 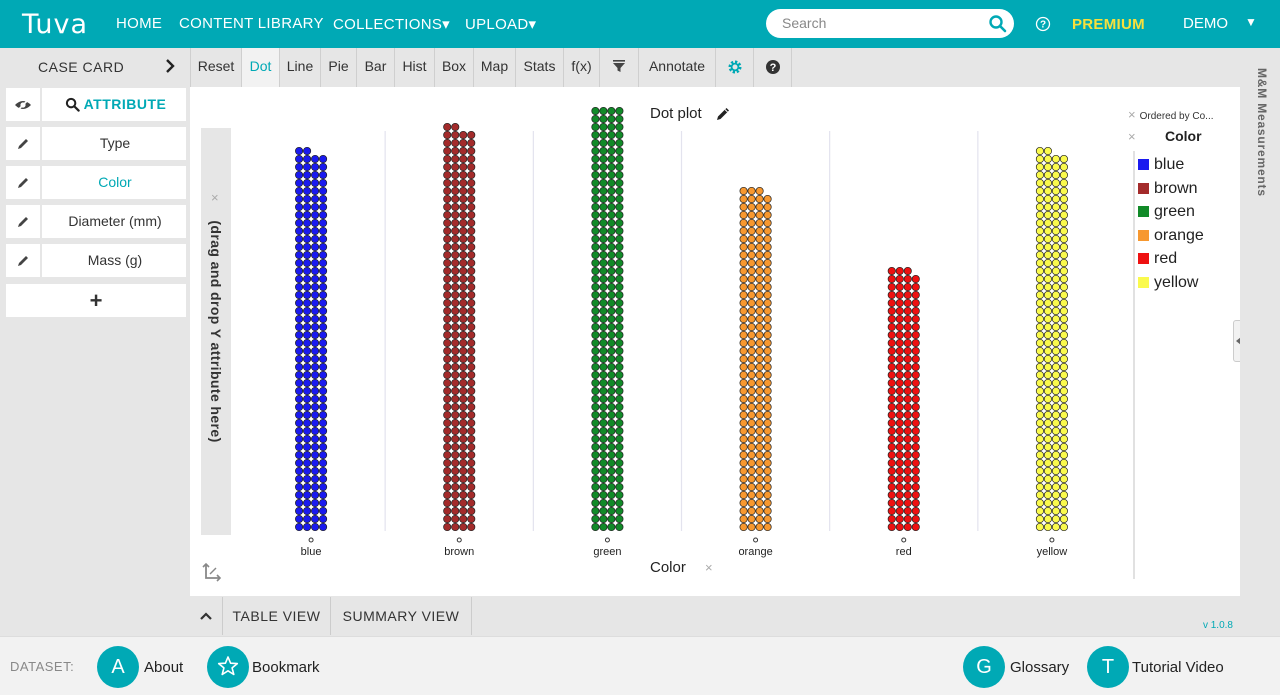 What do you see at coordinates (55, 24) in the screenshot?
I see `tuva-logo: Tuva` at bounding box center [55, 24].